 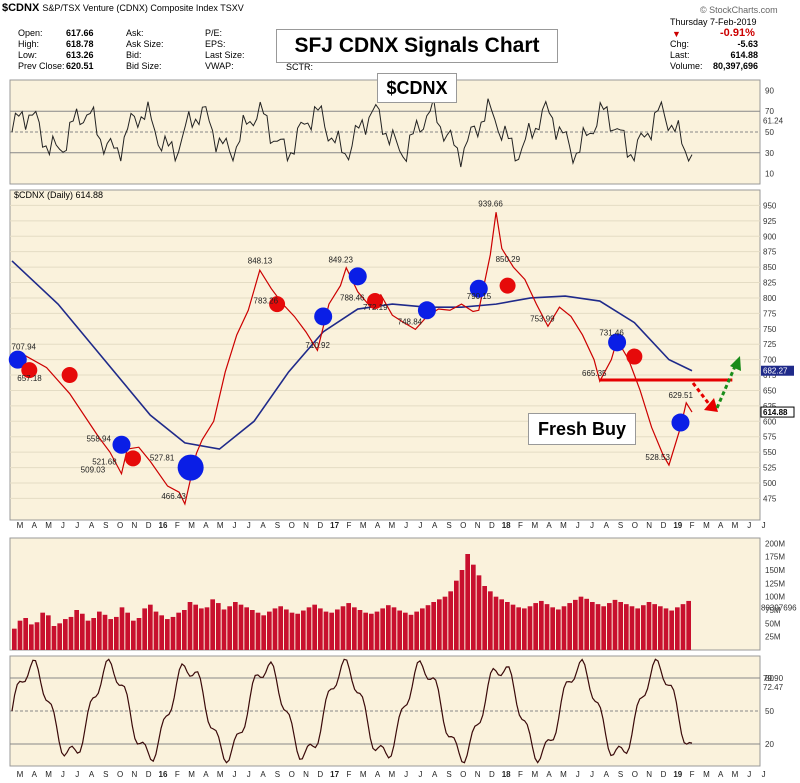 I want to click on price-tick-label: 475, so click(x=770, y=498).